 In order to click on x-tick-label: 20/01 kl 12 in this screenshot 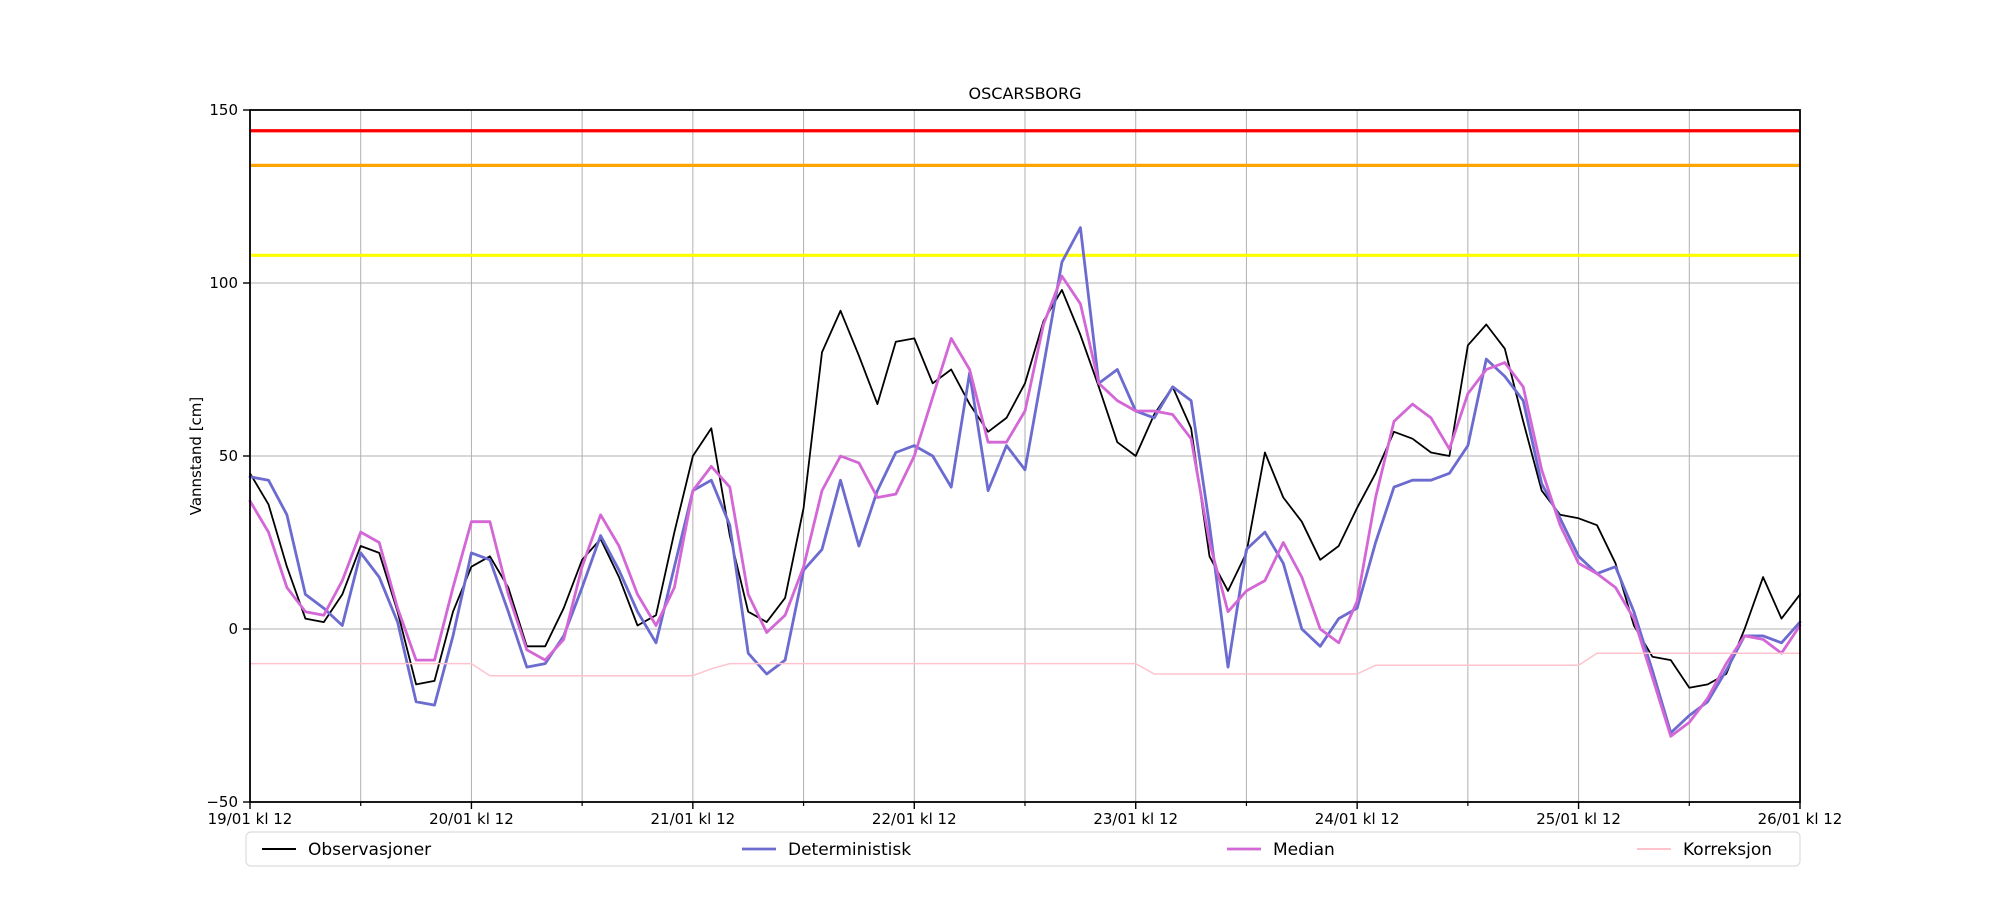, I will do `click(471, 819)`.